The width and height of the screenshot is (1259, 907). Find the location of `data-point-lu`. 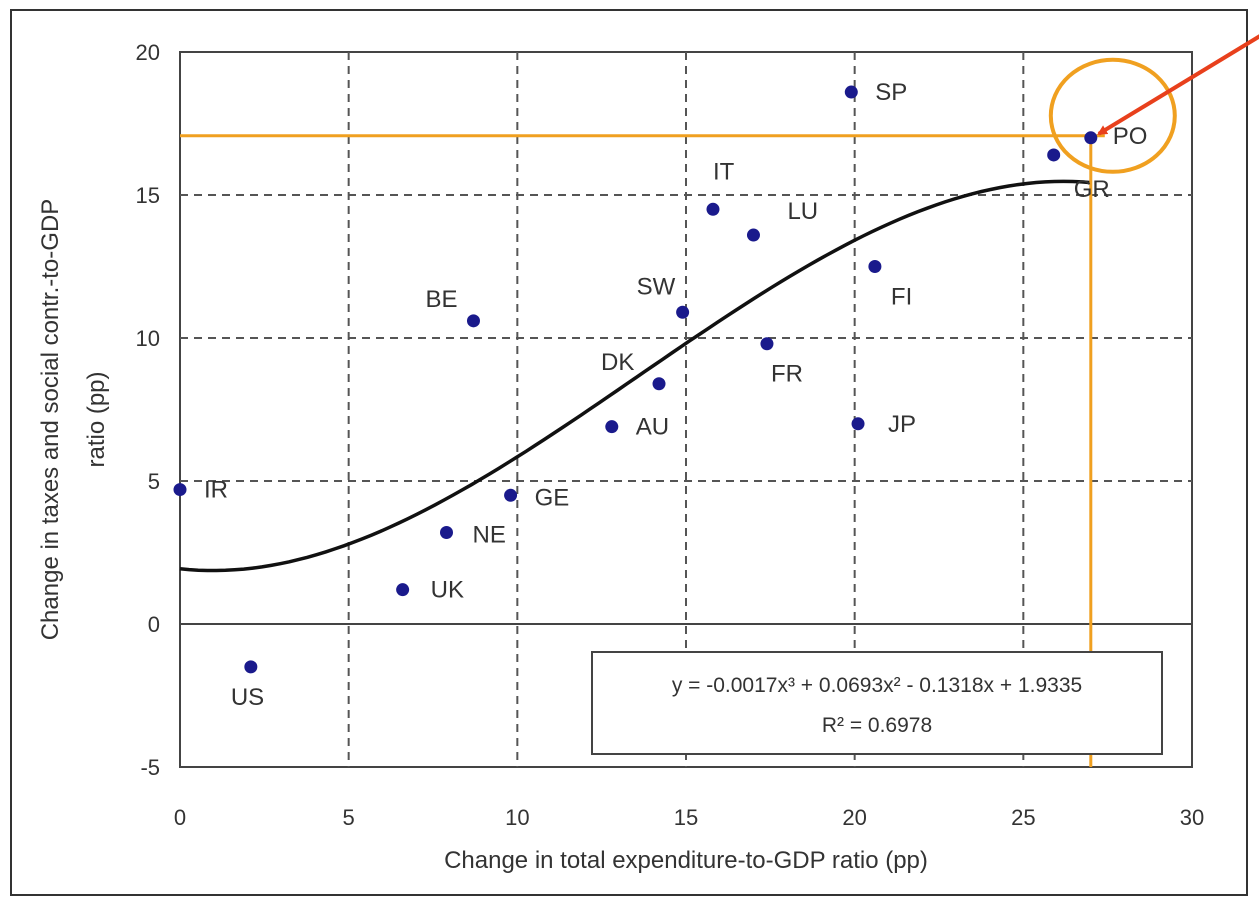

data-point-lu is located at coordinates (753, 235).